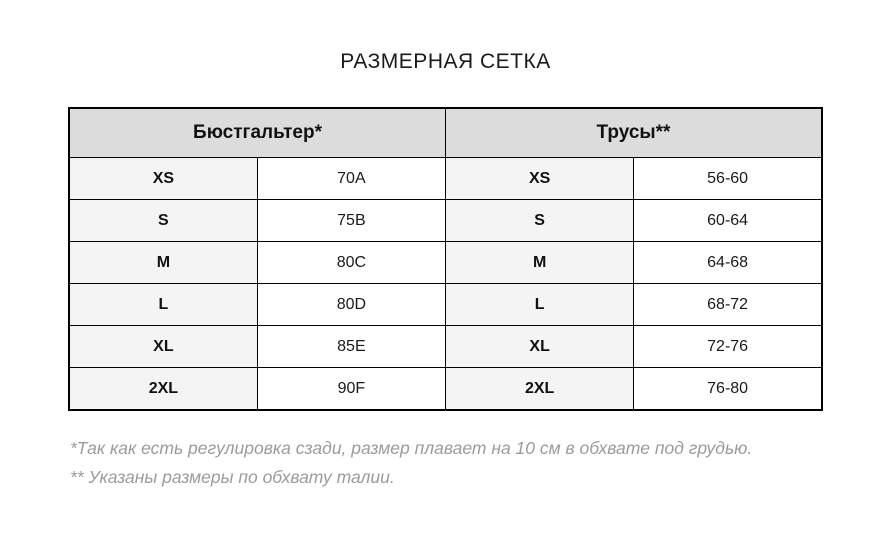 The height and width of the screenshot is (534, 891). What do you see at coordinates (351, 178) in the screenshot?
I see `bra-value-cell: 70A` at bounding box center [351, 178].